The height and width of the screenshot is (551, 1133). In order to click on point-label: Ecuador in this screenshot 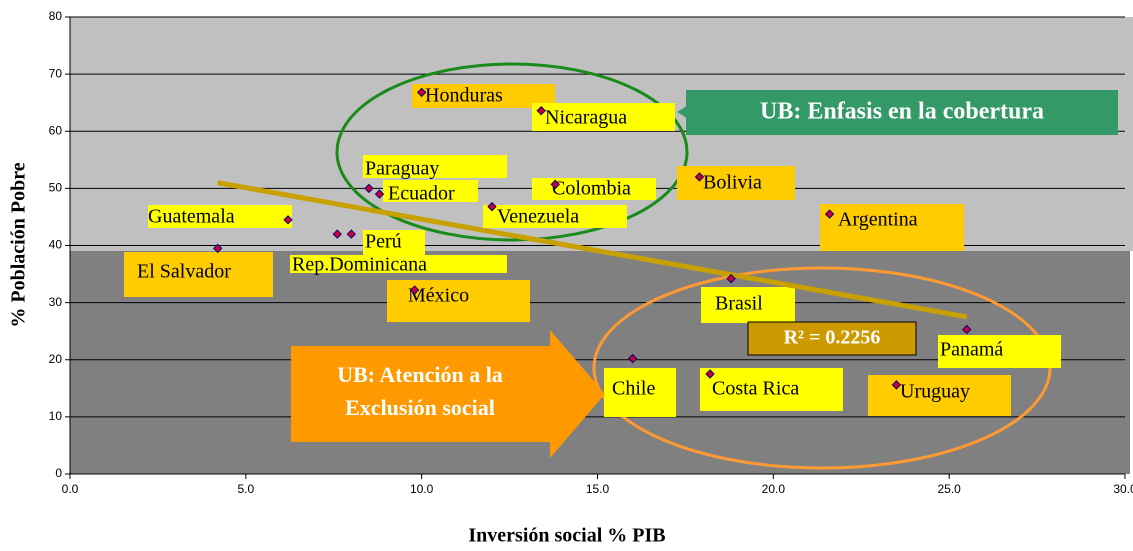, I will do `click(421, 194)`.